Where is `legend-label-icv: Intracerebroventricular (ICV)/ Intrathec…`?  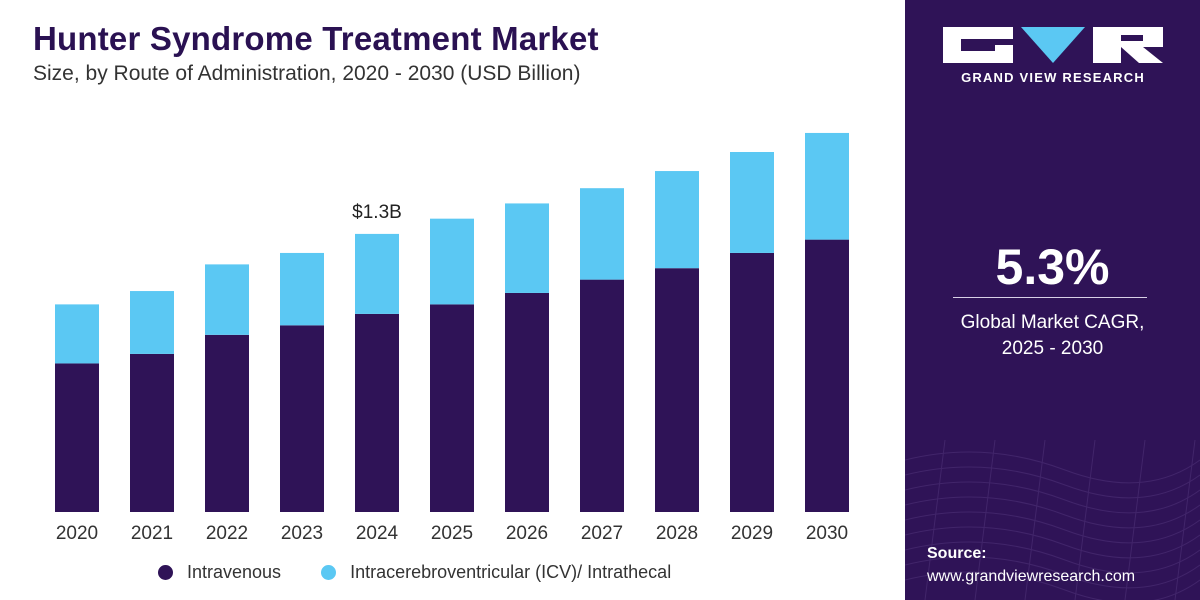
legend-label-icv: Intracerebroventricular (ICV)/ Intrathec… is located at coordinates (511, 572).